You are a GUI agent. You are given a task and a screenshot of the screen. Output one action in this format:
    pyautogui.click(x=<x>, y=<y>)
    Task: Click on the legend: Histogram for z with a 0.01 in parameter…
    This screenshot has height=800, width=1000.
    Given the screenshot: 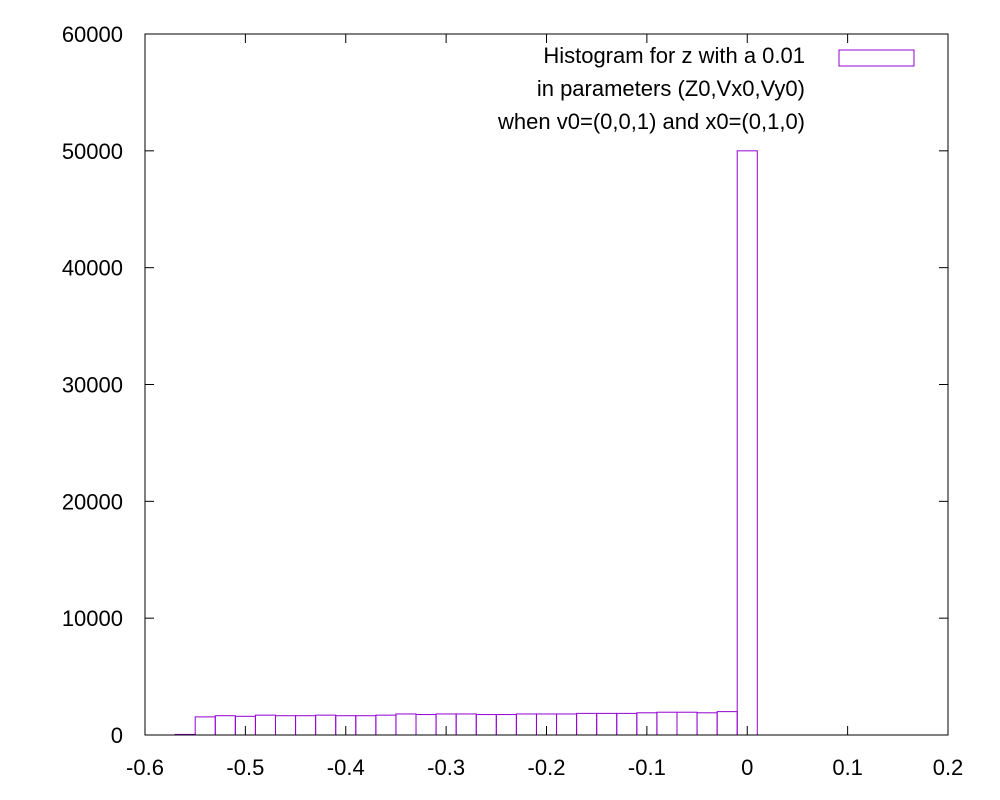 What is the action you would take?
    pyautogui.click(x=706, y=88)
    